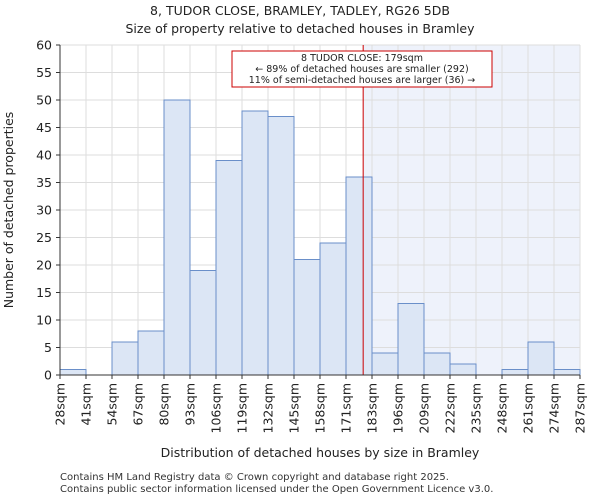 This screenshot has height=500, width=600. What do you see at coordinates (502, 408) in the screenshot?
I see `x-tick-label: 248sqm` at bounding box center [502, 408].